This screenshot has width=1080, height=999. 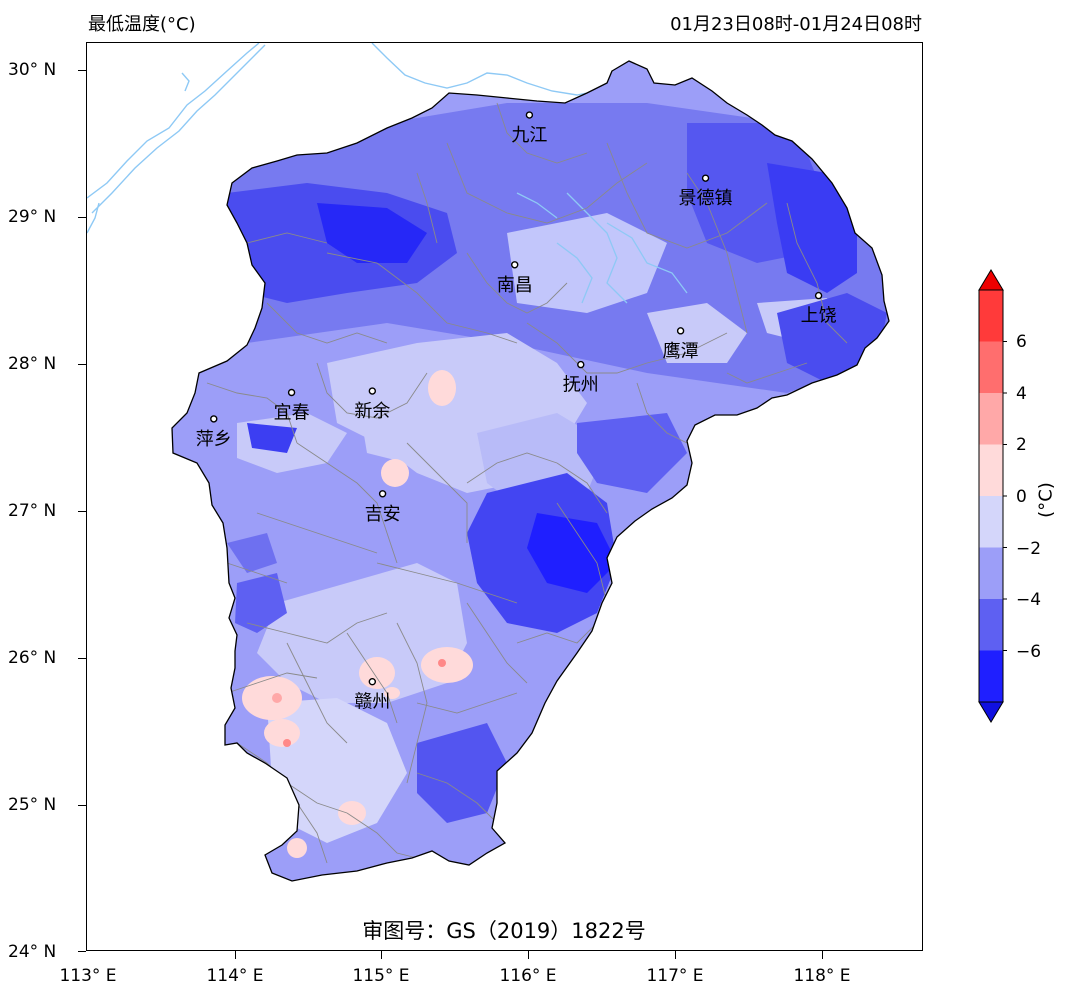 I want to click on colorbar-extend-min, so click(x=991, y=712).